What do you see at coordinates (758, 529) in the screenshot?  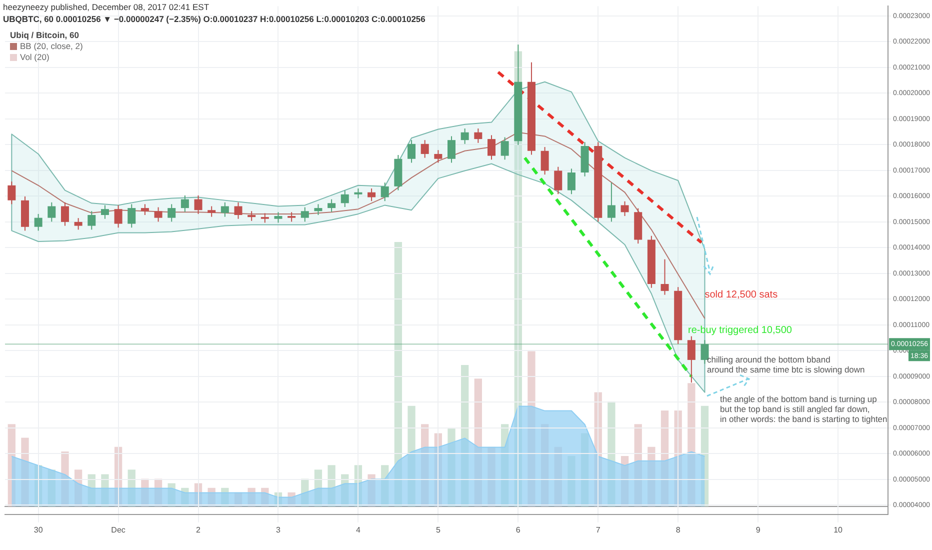 I see `x-tick-label: 9` at bounding box center [758, 529].